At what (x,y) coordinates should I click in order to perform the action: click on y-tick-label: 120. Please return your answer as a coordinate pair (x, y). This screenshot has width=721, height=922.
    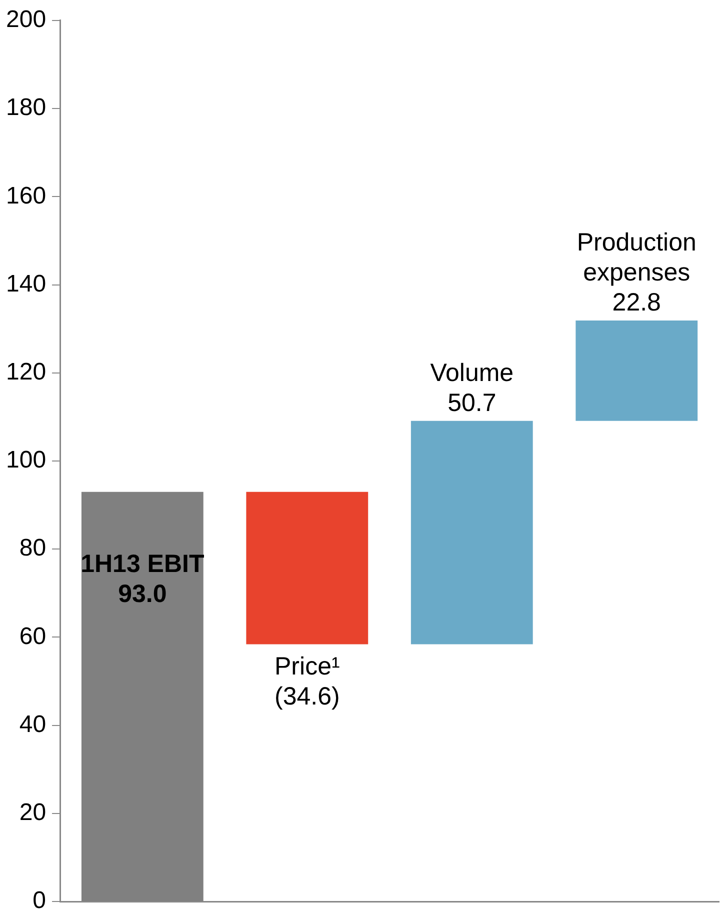
    Looking at the image, I should click on (26, 372).